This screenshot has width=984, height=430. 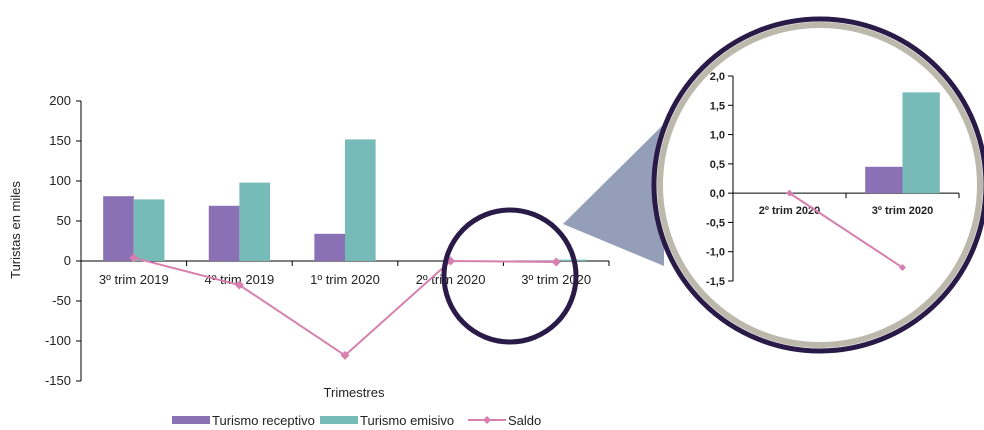 What do you see at coordinates (715, 282) in the screenshot?
I see `zoom-y-tick-label: -1,5` at bounding box center [715, 282].